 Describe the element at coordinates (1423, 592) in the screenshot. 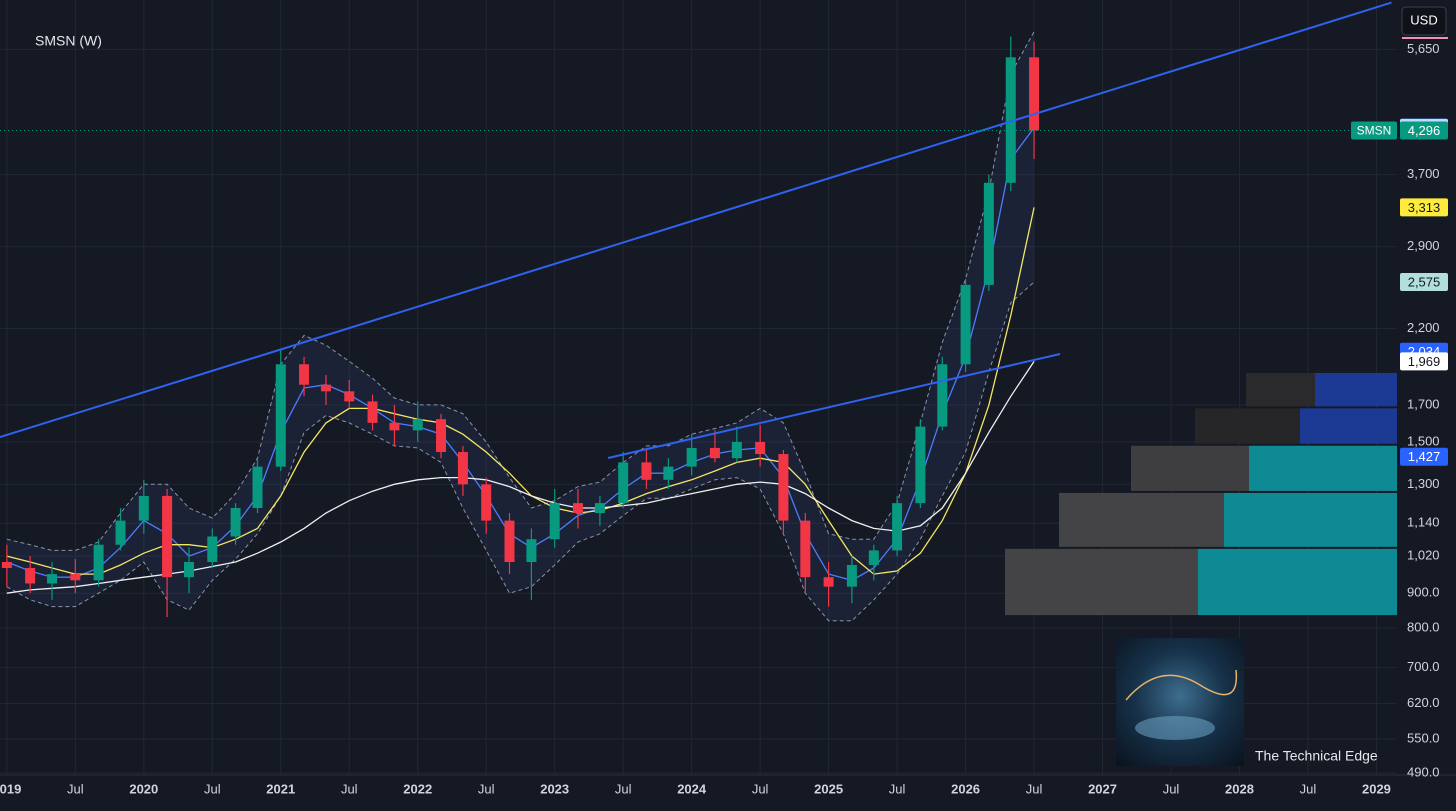

I see `y-tick-label: 900.0` at that location.